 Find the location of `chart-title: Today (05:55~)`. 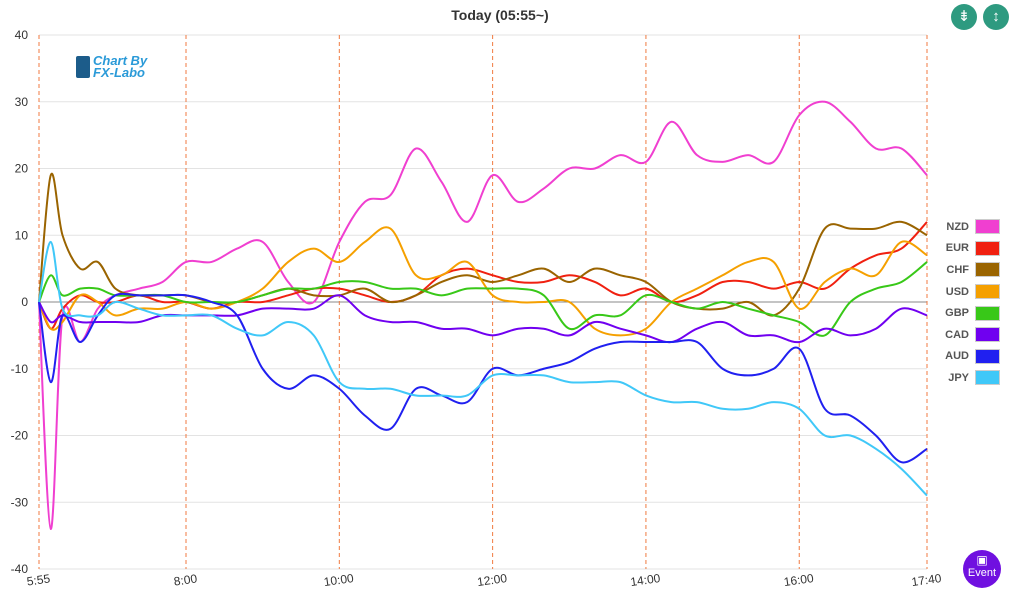

chart-title: Today (05:55~) is located at coordinates (500, 15).